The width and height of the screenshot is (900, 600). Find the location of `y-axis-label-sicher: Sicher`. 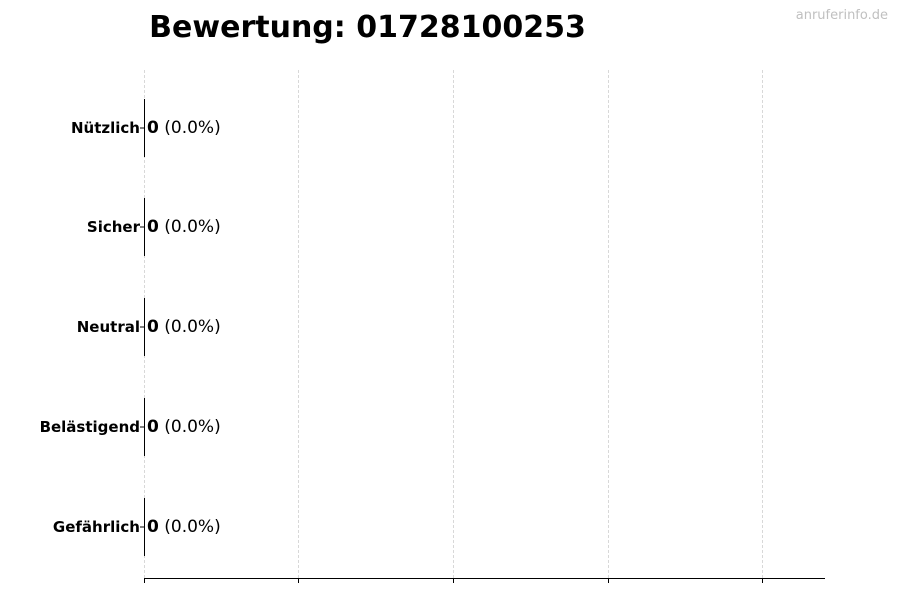

y-axis-label-sicher: Sicher is located at coordinates (113, 227).